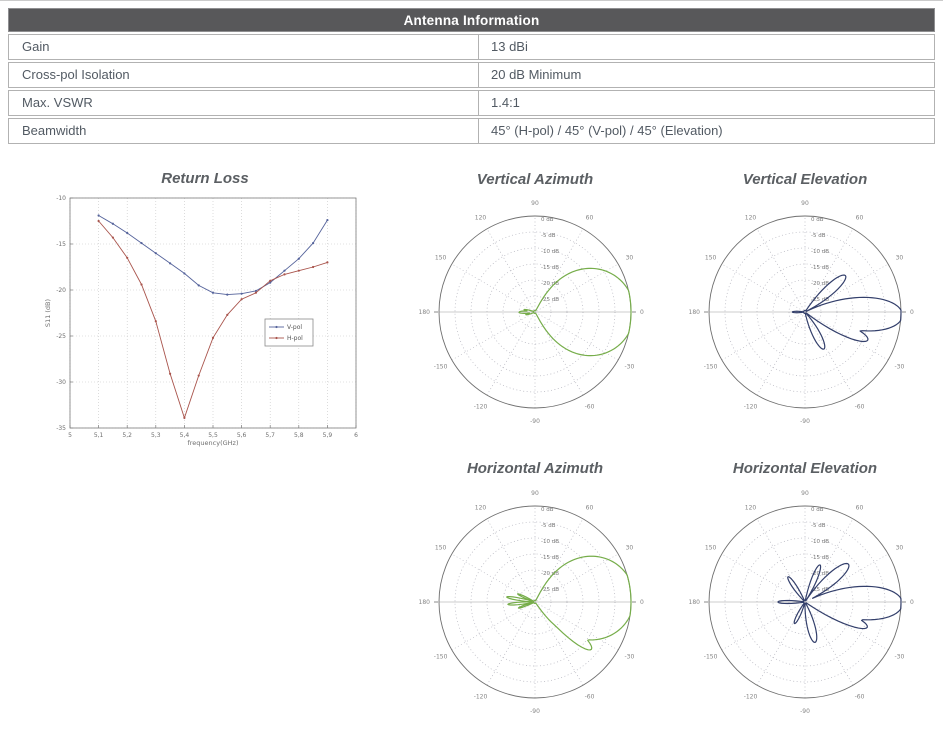 This screenshot has width=943, height=738. I want to click on page-top-rule, so click(471, 0).